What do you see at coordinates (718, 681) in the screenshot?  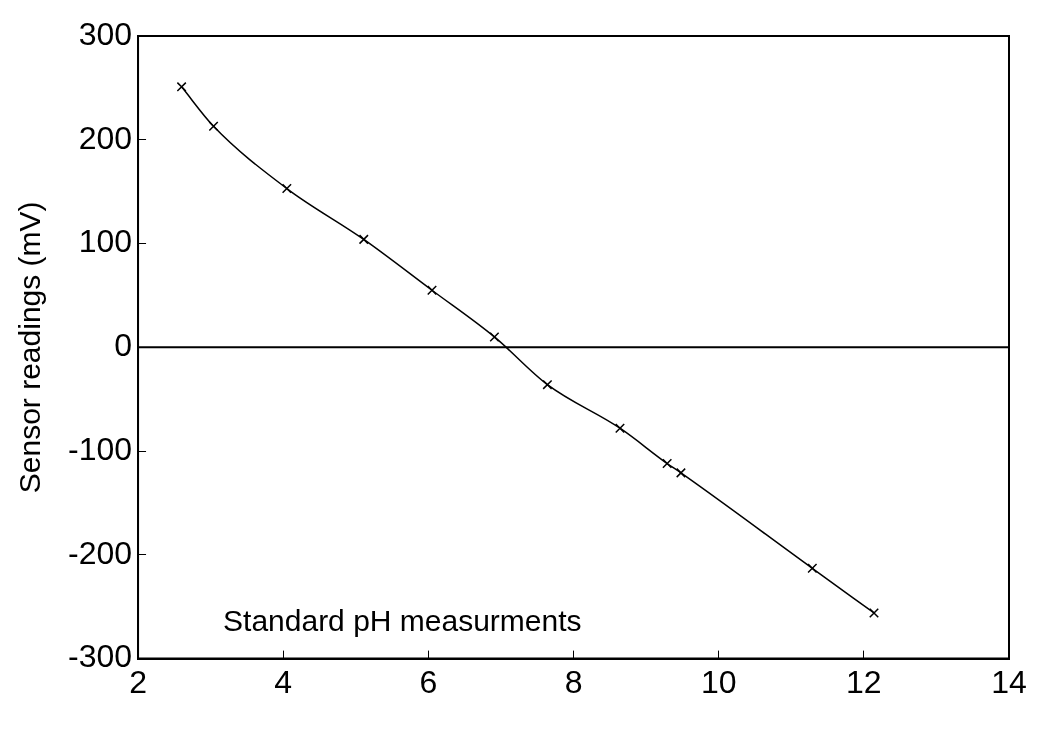 I see `x-tick-label: 10` at bounding box center [718, 681].